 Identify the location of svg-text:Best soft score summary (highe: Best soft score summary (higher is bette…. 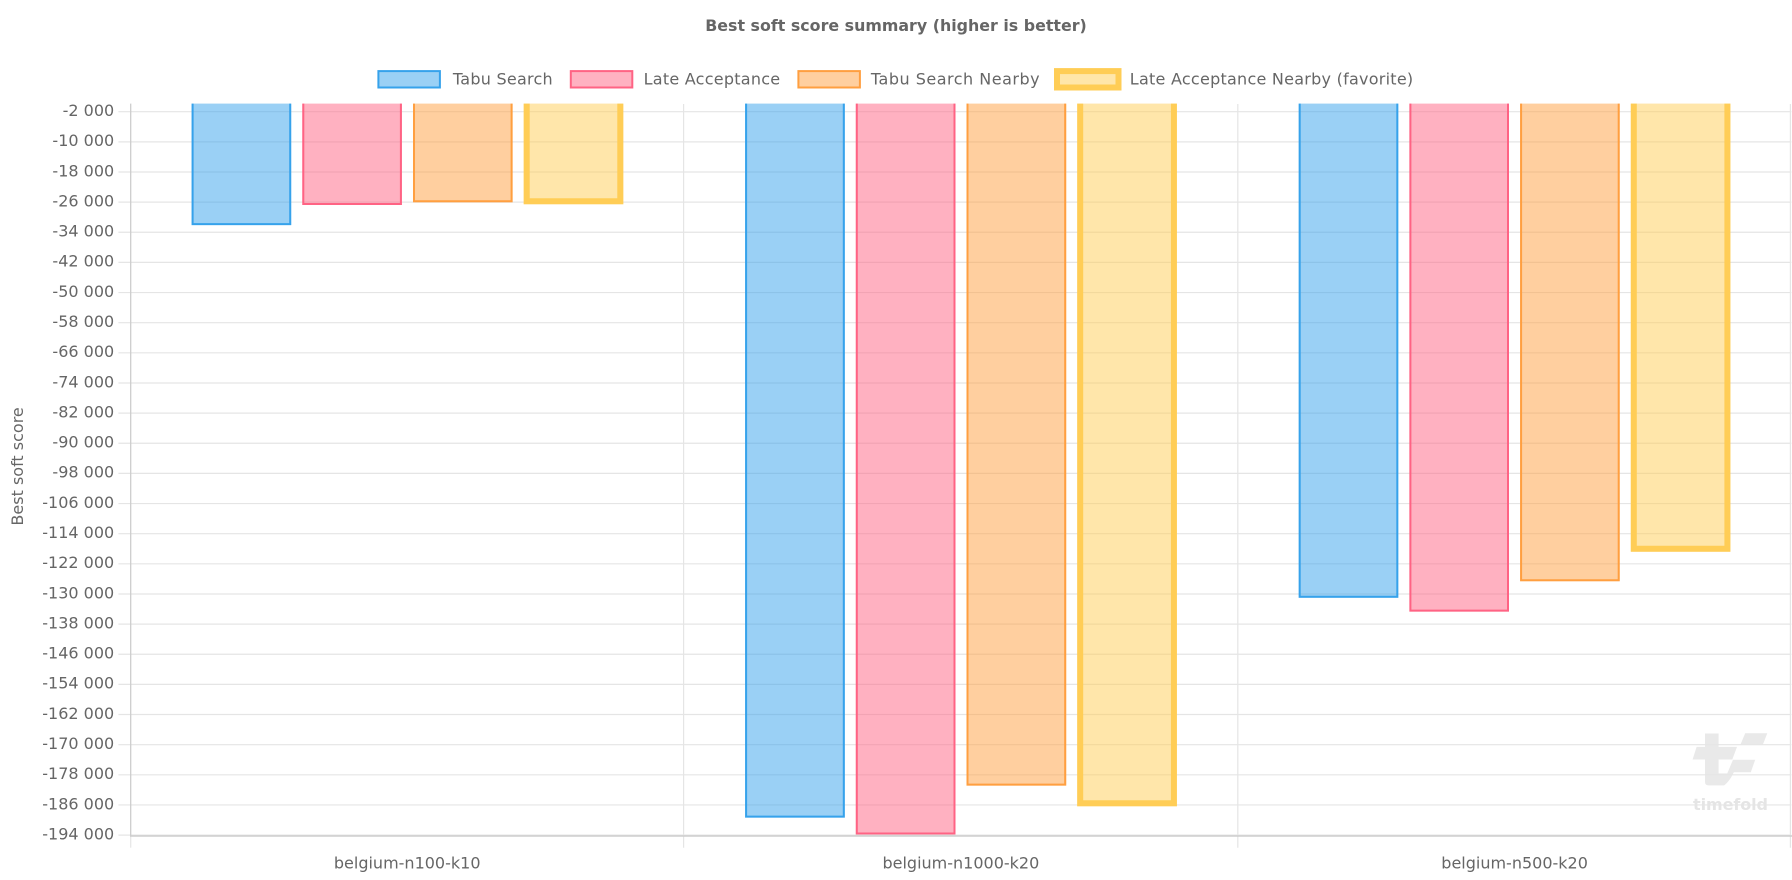
(896, 25).